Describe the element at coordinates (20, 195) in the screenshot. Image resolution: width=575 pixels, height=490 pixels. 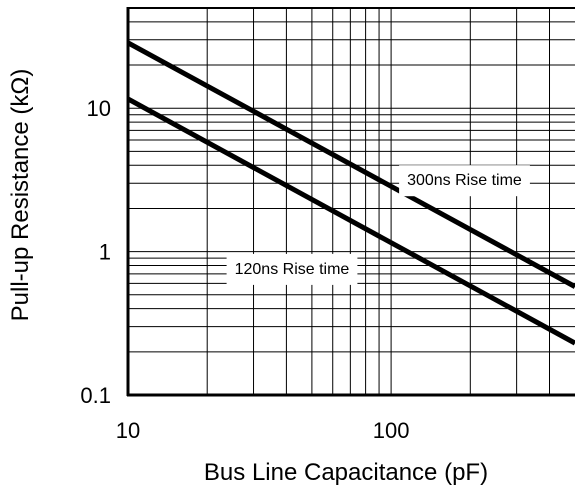
I see `y-axis-title: Pull-up Resistance (kΩ)` at that location.